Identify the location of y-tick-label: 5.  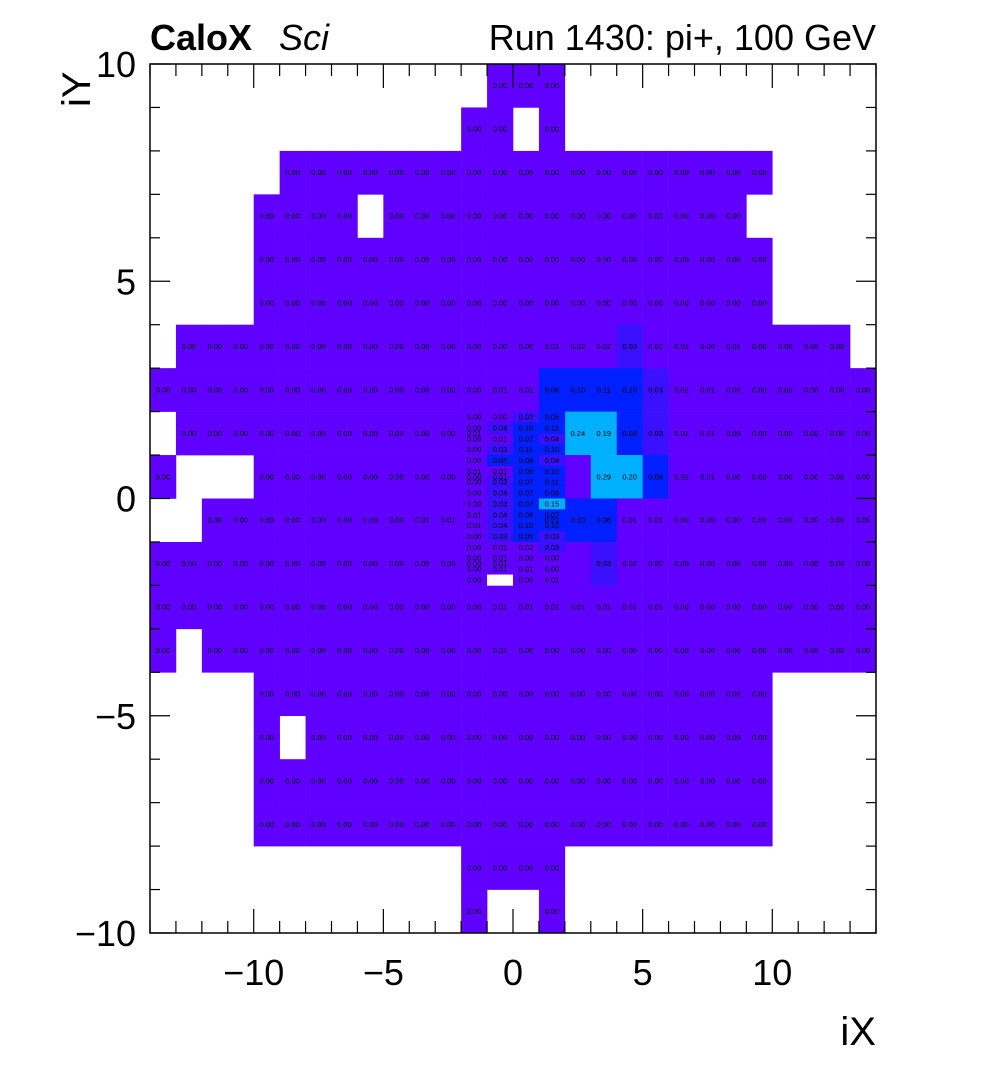
(126, 281).